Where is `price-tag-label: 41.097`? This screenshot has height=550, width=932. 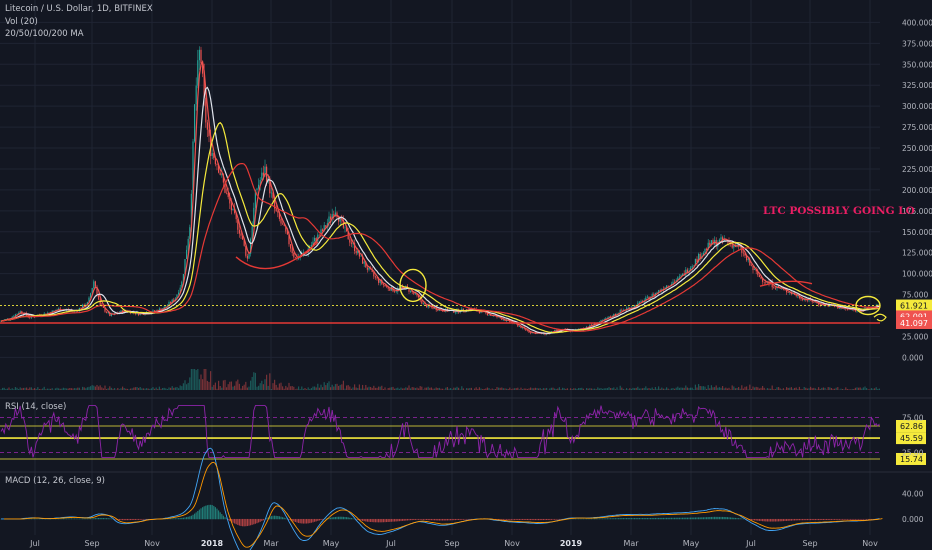
price-tag-label: 41.097 is located at coordinates (914, 323).